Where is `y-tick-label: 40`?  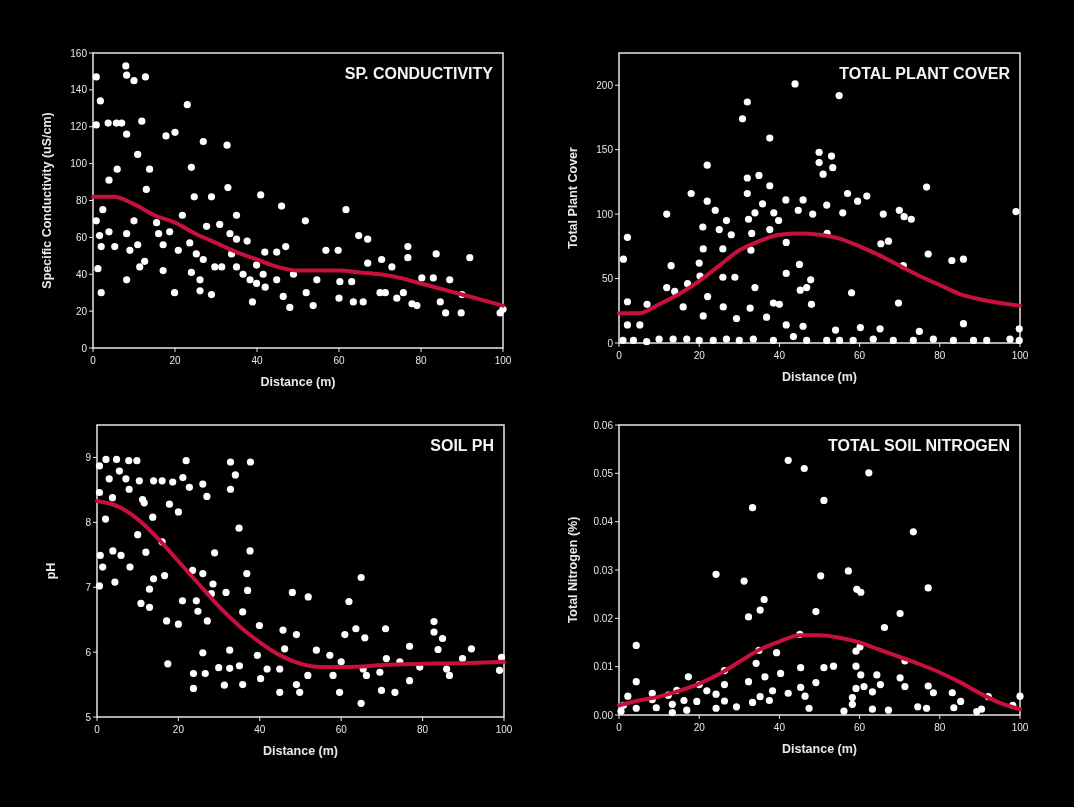 y-tick-label: 40 is located at coordinates (81, 274).